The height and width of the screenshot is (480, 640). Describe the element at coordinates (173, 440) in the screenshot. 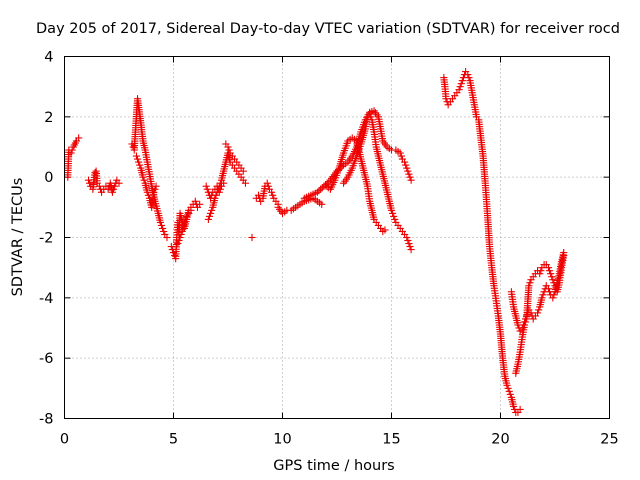

I see `x-tick-label: 5` at that location.